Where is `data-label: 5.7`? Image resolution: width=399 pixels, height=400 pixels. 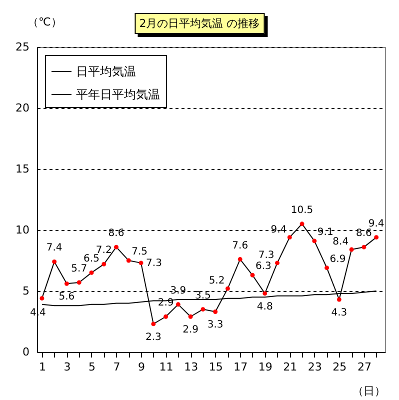 data-label: 5.7 is located at coordinates (79, 268).